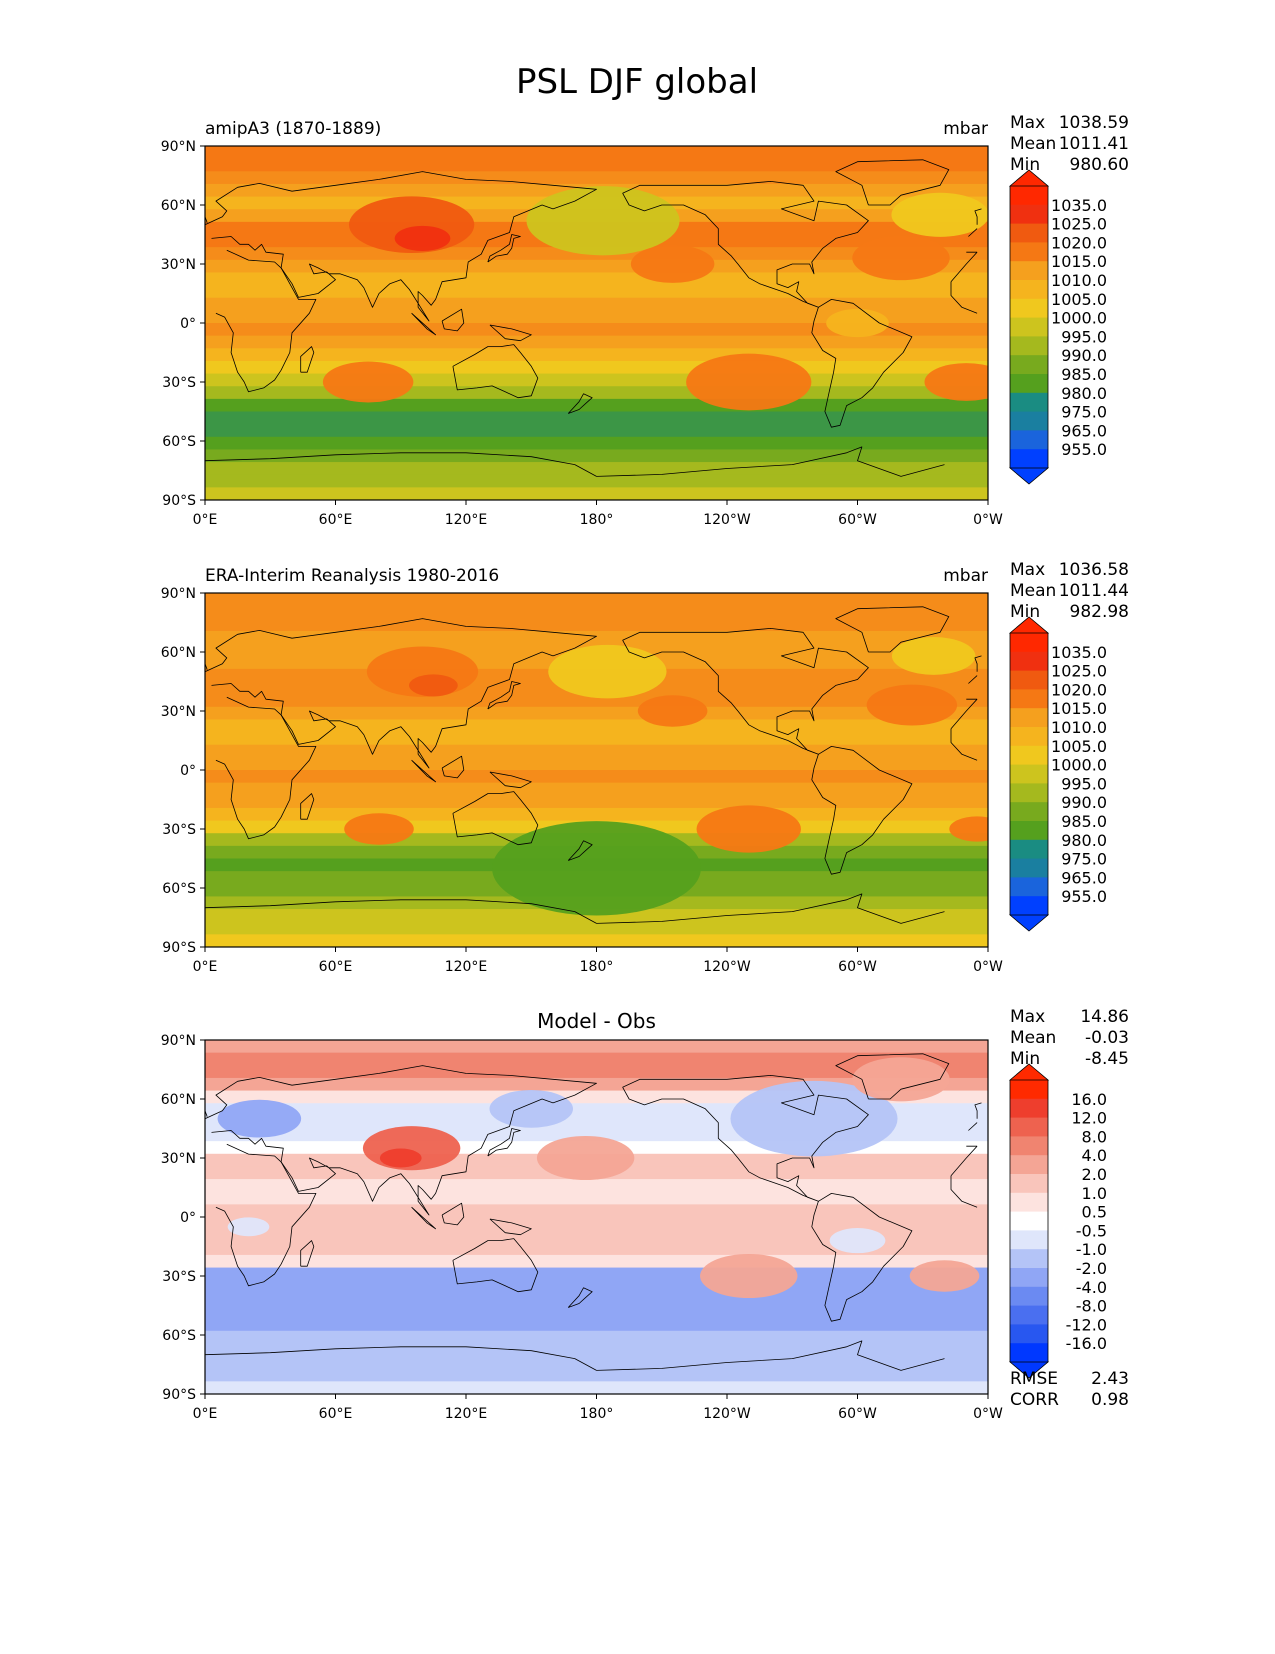 The width and height of the screenshot is (1275, 1654). Describe the element at coordinates (205, 520) in the screenshot. I see `lon-tick-label: 0°E` at that location.